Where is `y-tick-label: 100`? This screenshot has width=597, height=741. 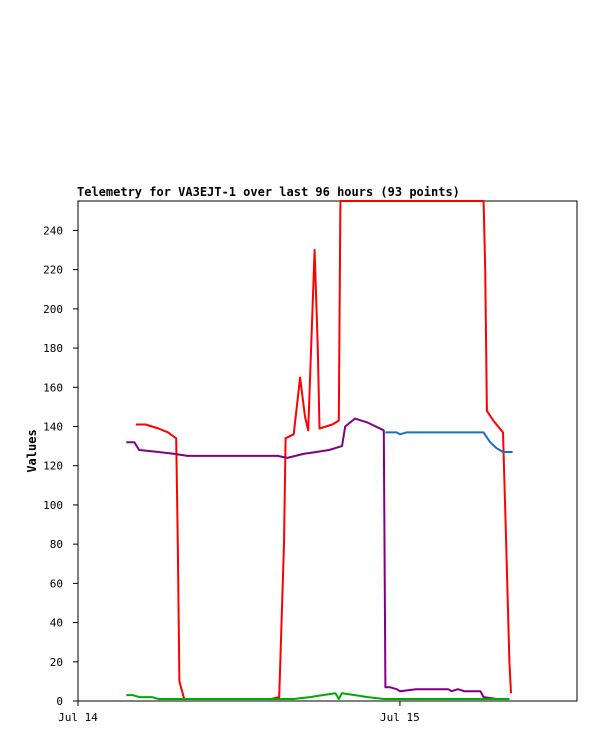
y-tick-label: 100 is located at coordinates (53, 505).